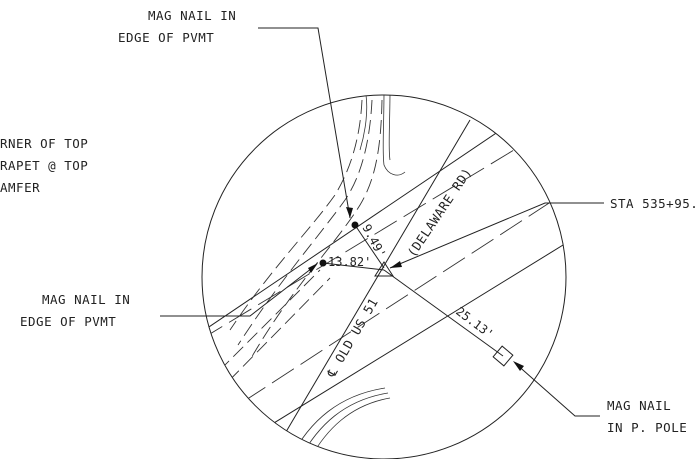  I want to click on mag-nail-top-dot, so click(355, 225).